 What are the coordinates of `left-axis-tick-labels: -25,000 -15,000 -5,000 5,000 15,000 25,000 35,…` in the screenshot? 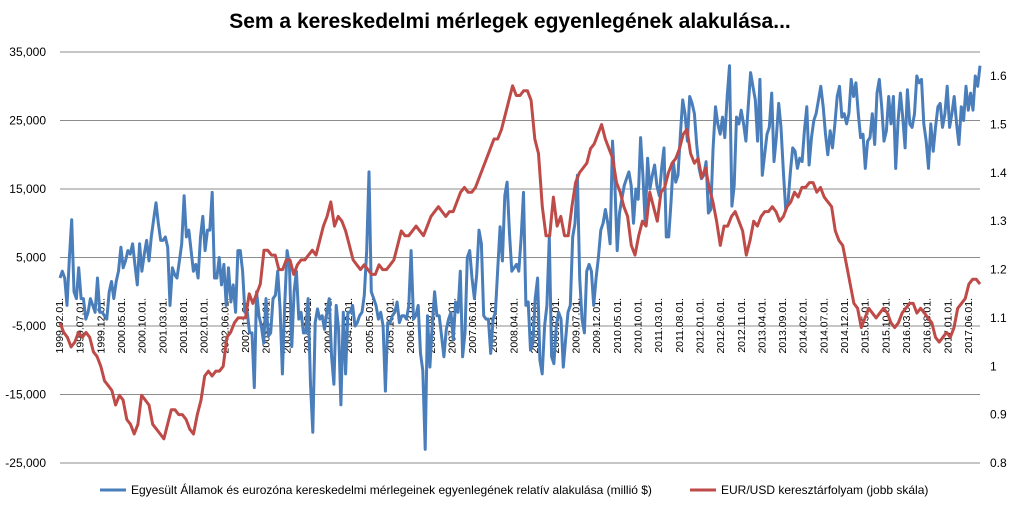 It's located at (25, 257).